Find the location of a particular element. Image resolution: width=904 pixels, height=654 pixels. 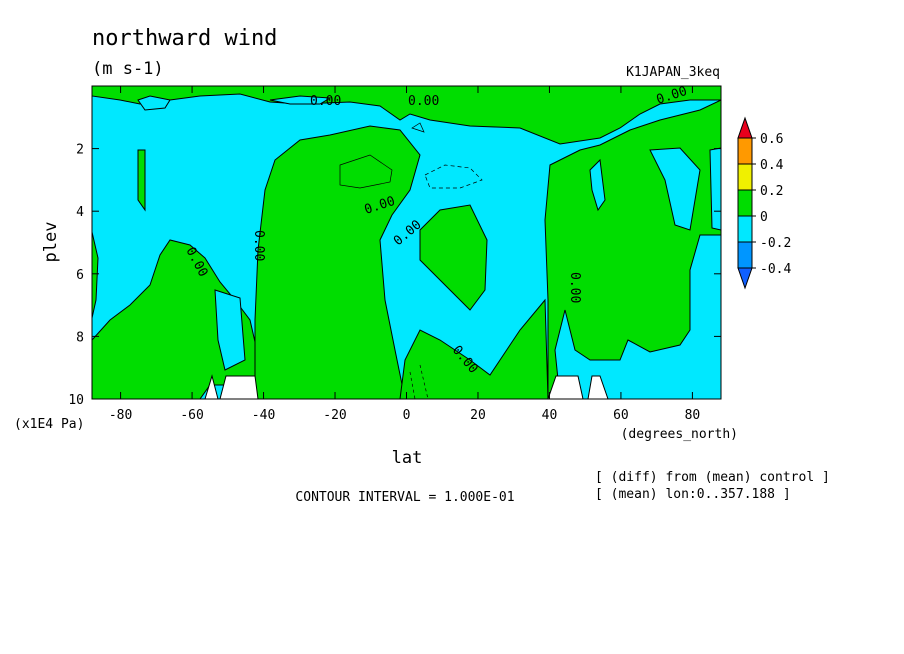

x-tick-label: -80 is located at coordinates (120, 415).